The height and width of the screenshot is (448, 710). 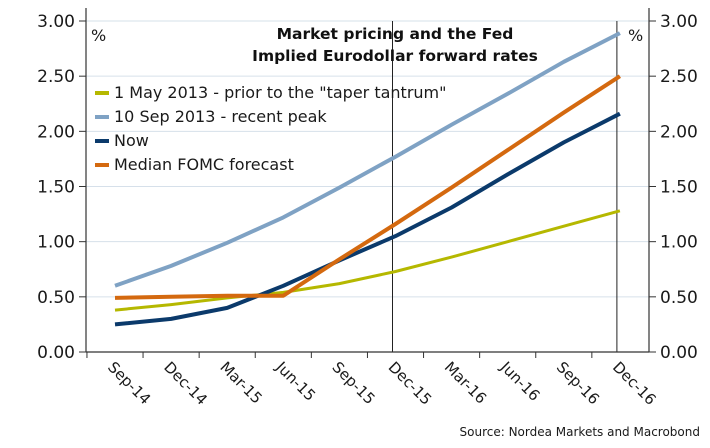 I want to click on x-tick-label: Sep-16, so click(x=578, y=383).